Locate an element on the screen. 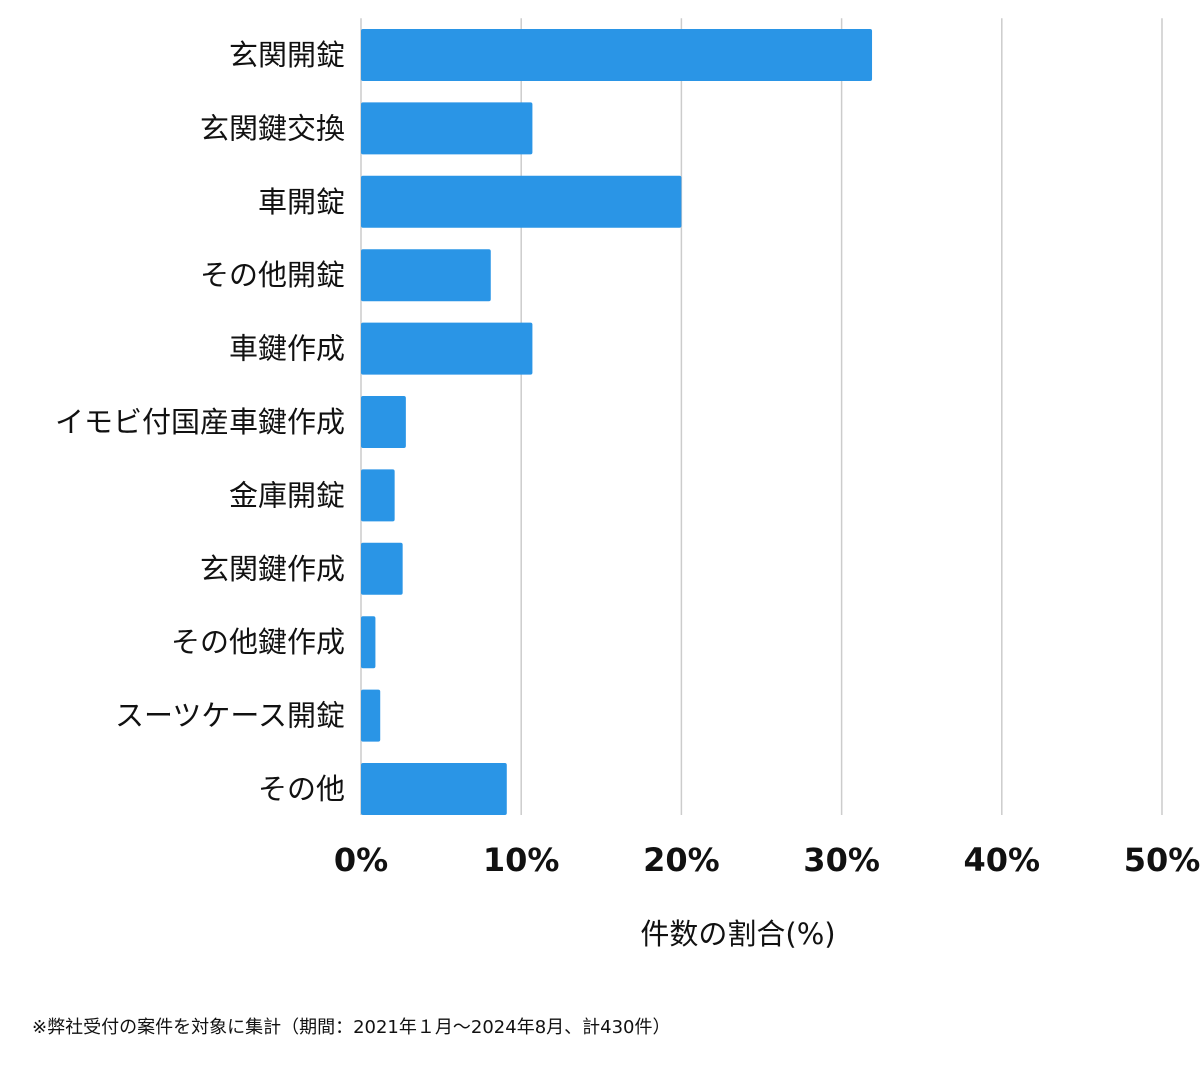 This screenshot has height=1069, width=1200. x-tick-label: 0% is located at coordinates (361, 860).